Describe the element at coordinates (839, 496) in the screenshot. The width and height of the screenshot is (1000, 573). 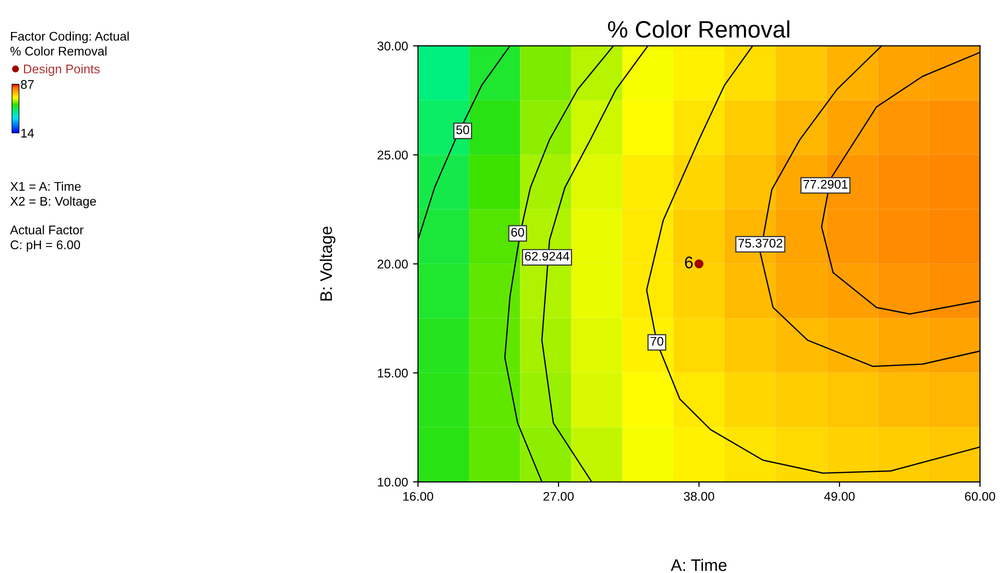
I see `x-tick-label: 49.00` at that location.